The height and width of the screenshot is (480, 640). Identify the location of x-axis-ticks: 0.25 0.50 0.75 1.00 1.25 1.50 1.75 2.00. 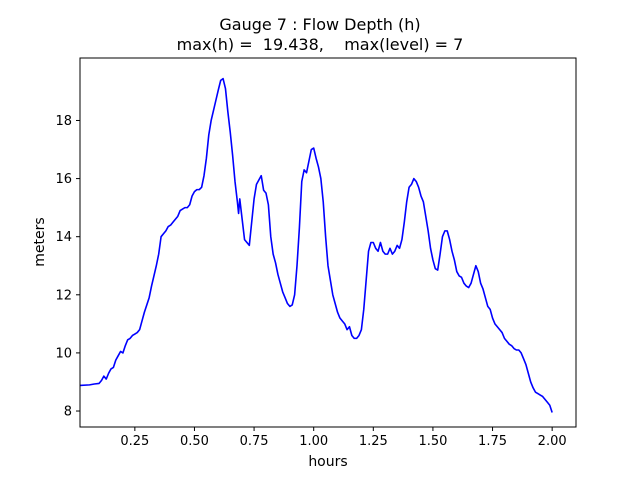
(343, 438).